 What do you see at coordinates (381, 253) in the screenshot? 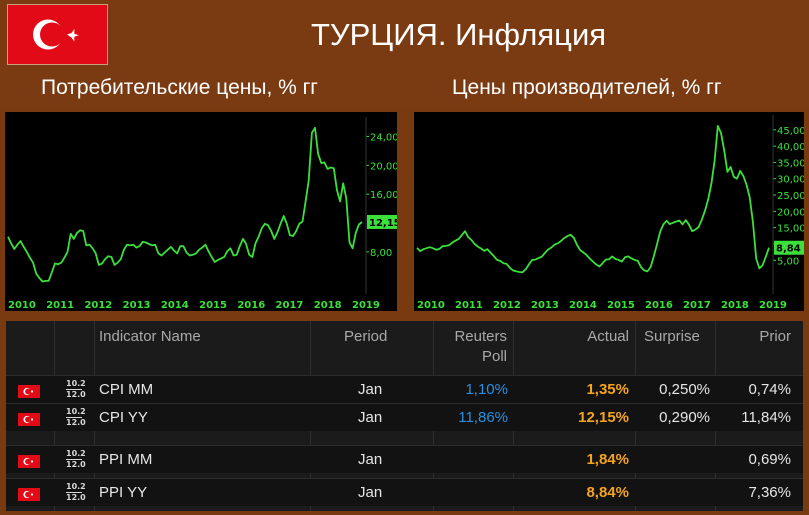
I see `y-tick-label: 8,00` at bounding box center [381, 253].